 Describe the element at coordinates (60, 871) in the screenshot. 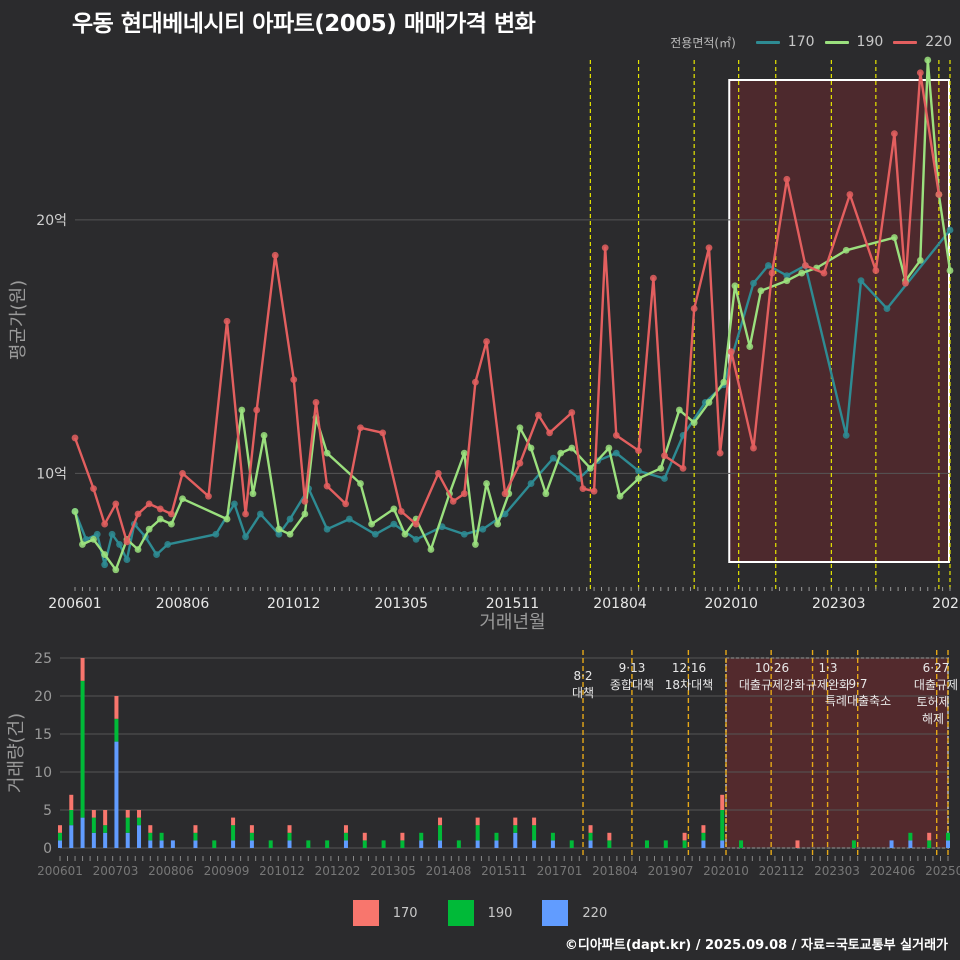

I see `bar-x-tick-label: 200601` at that location.